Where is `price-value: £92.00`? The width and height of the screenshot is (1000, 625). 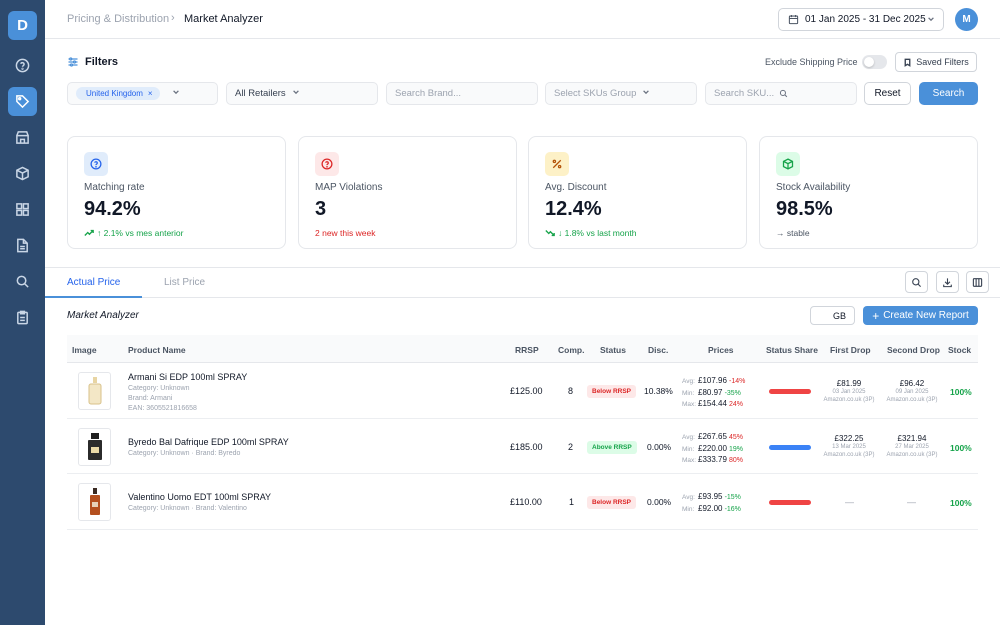
price-value: £92.00 is located at coordinates (710, 508).